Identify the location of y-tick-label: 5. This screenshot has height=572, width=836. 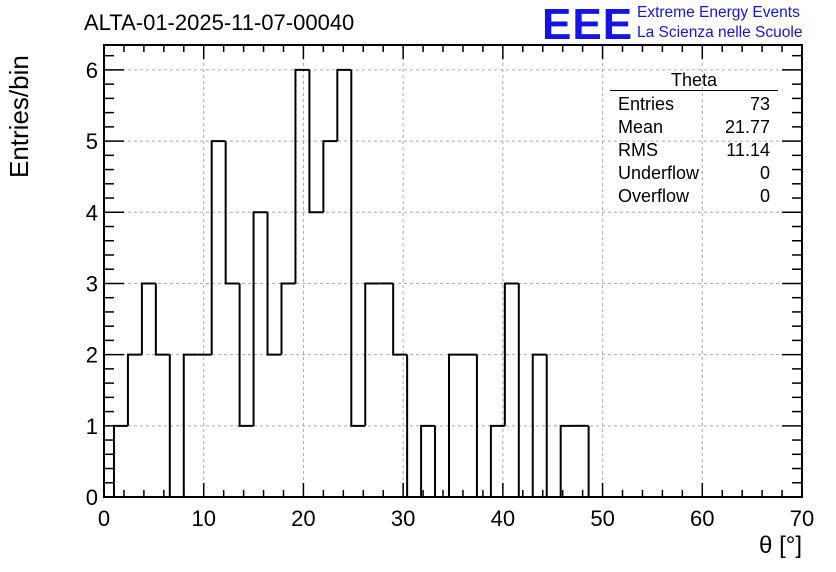
(92, 141).